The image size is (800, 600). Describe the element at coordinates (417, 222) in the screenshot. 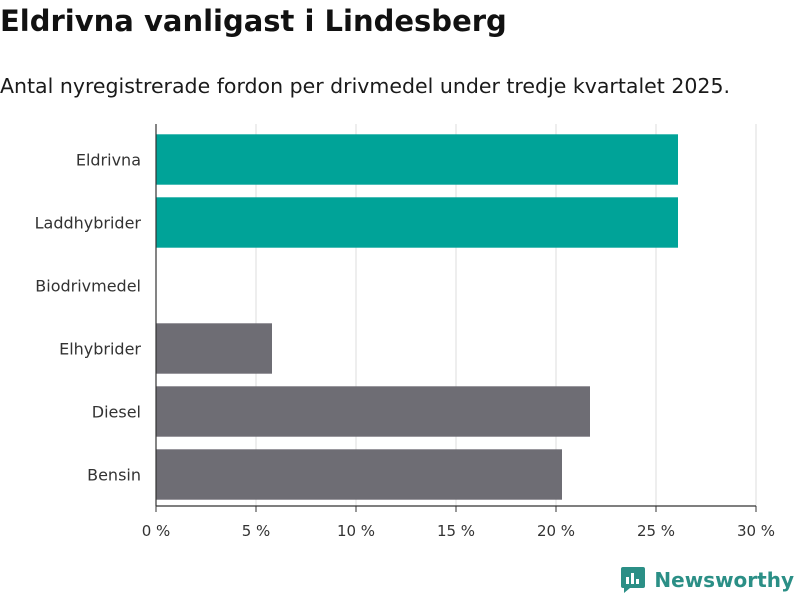

I see `bar-laddhybrider` at that location.